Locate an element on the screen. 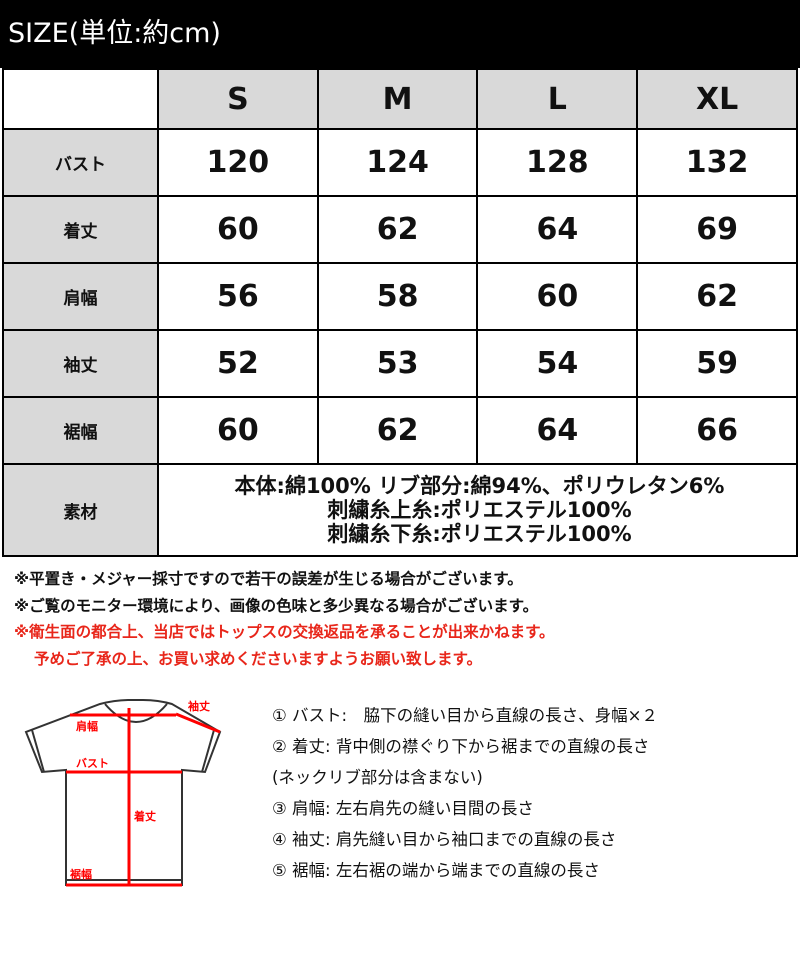  legend-item: ⑤ 裾幅: 左右裾の端から端までの直線の長さ is located at coordinates (436, 870).